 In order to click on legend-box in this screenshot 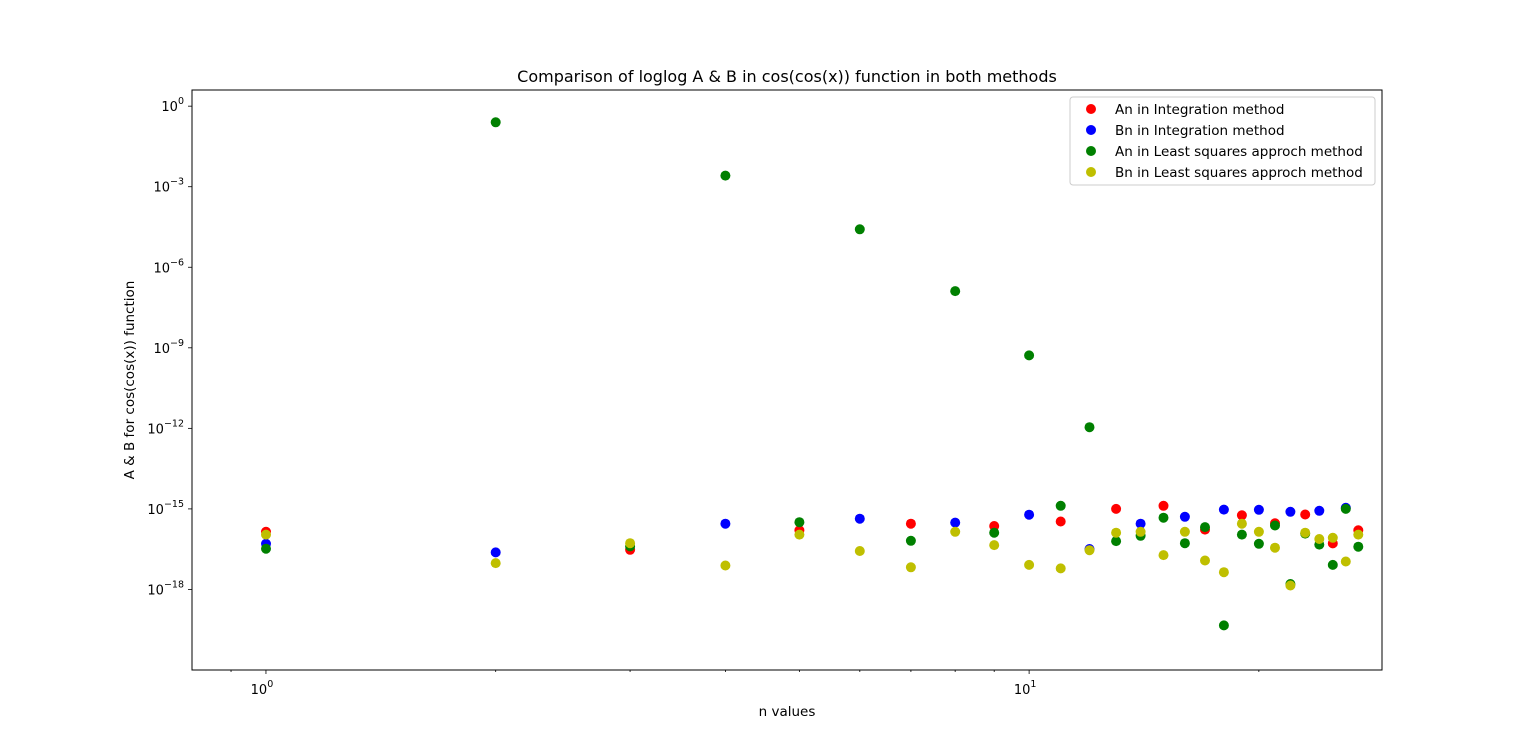, I will do `click(1222, 141)`.